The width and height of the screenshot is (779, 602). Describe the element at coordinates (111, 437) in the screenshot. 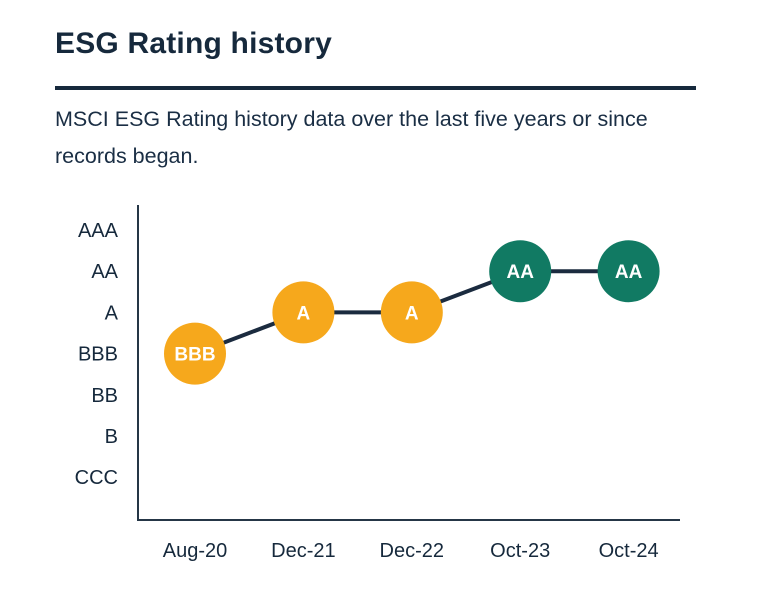

I see `y-axis-label: B` at that location.